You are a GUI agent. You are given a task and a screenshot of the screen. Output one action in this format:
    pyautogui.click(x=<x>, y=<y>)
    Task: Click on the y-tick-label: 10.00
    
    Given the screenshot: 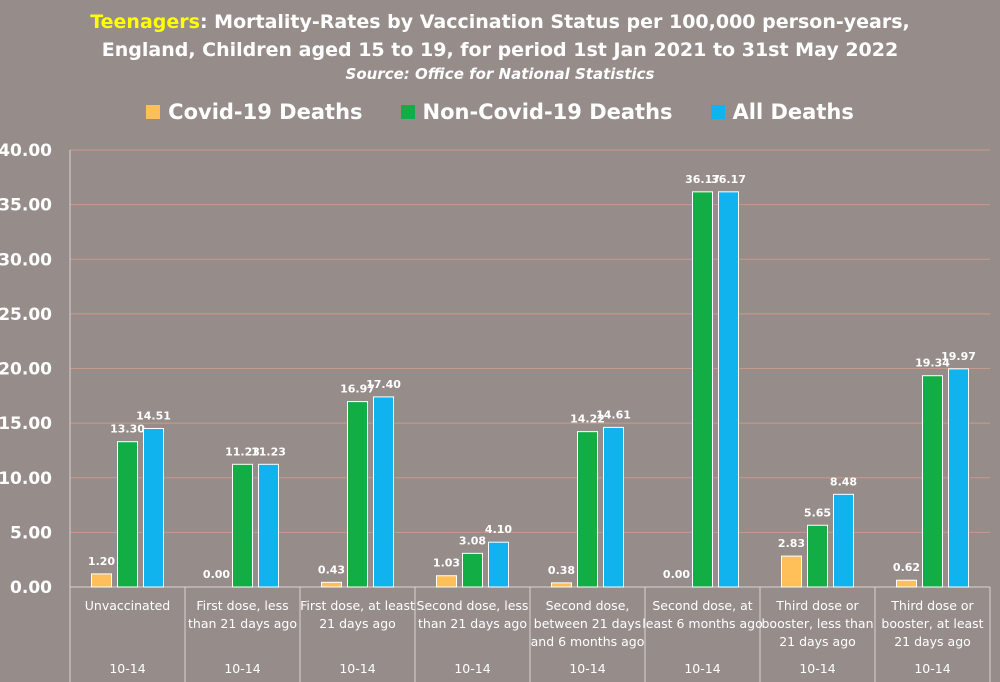 What is the action you would take?
    pyautogui.click(x=26, y=479)
    